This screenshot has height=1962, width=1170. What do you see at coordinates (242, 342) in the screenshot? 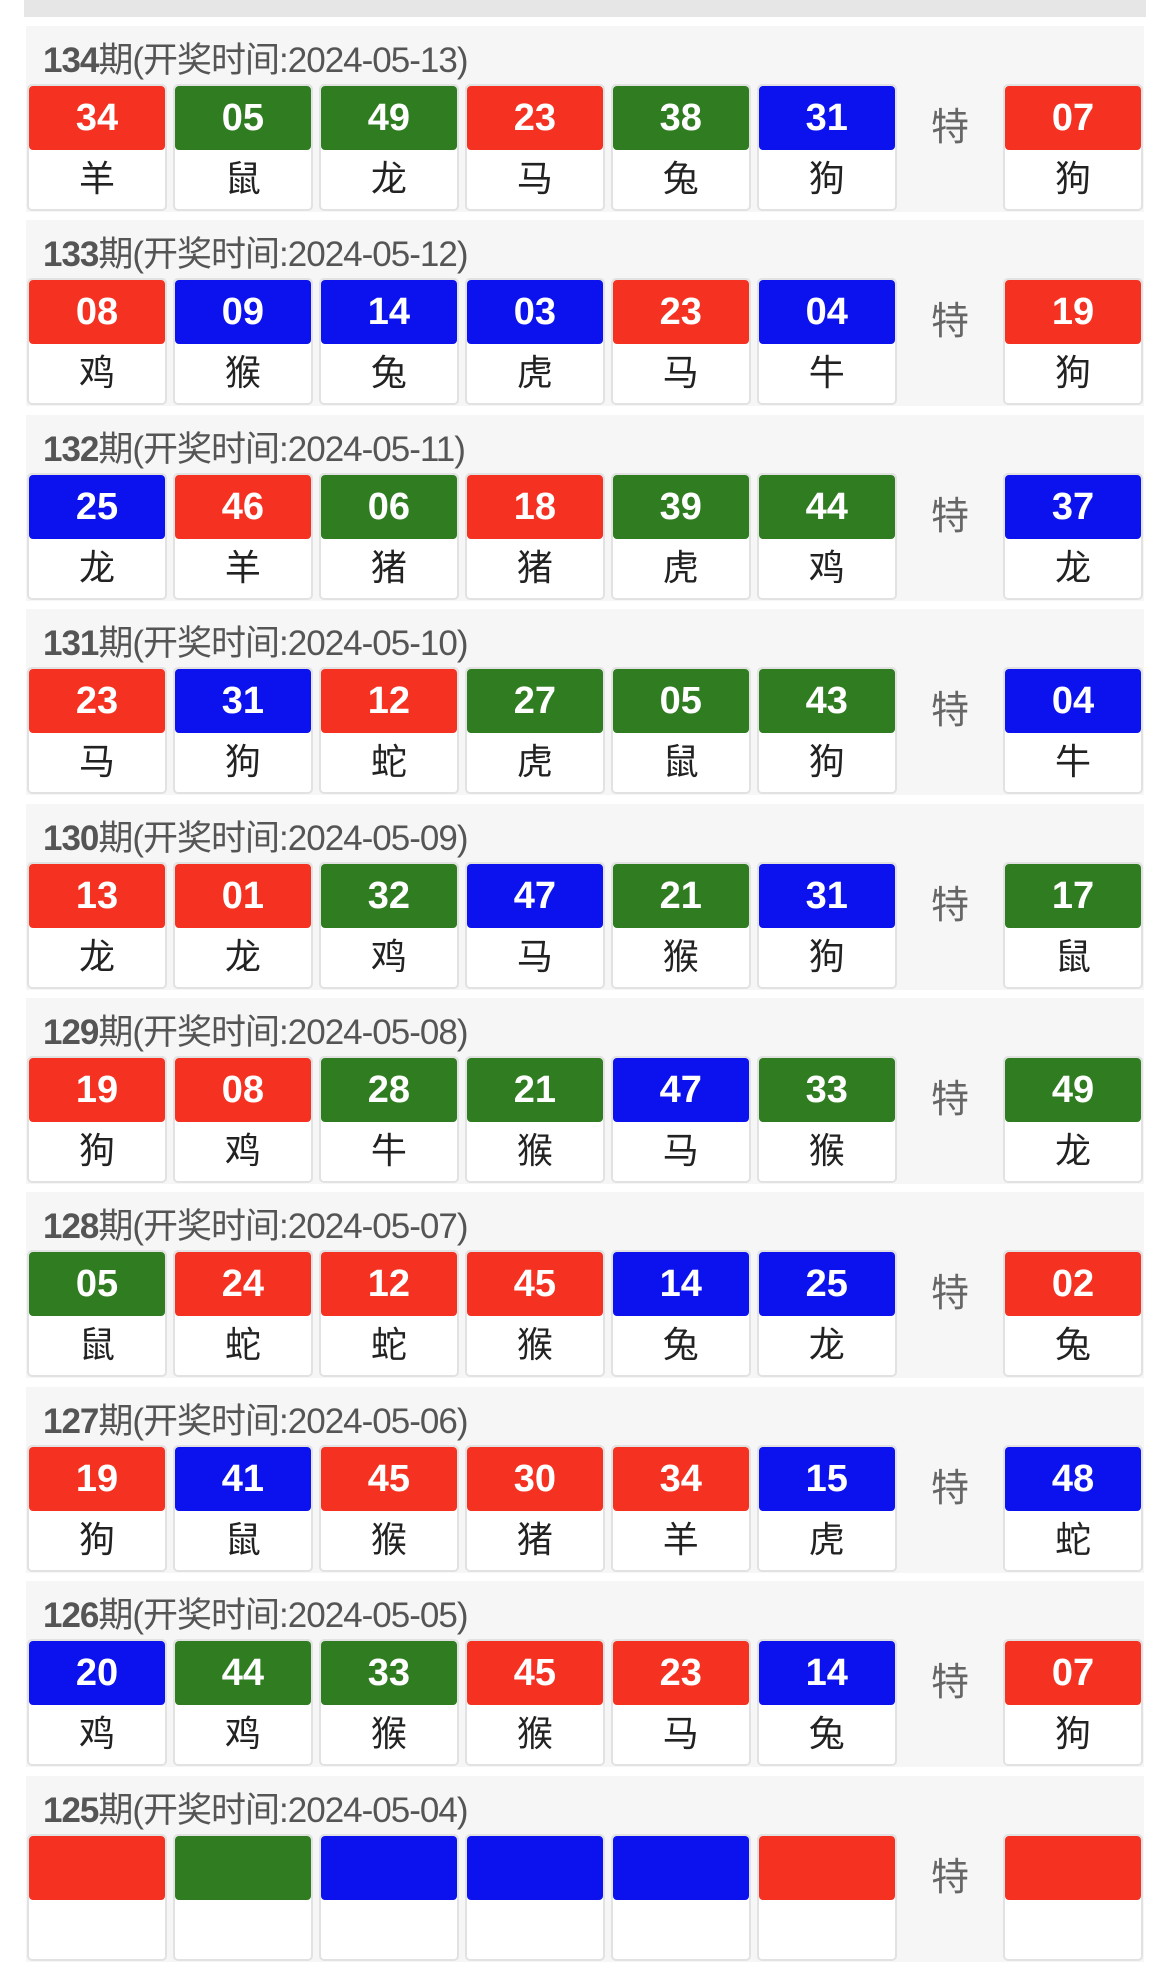
I see `ball-tile: 09 猴` at bounding box center [242, 342].